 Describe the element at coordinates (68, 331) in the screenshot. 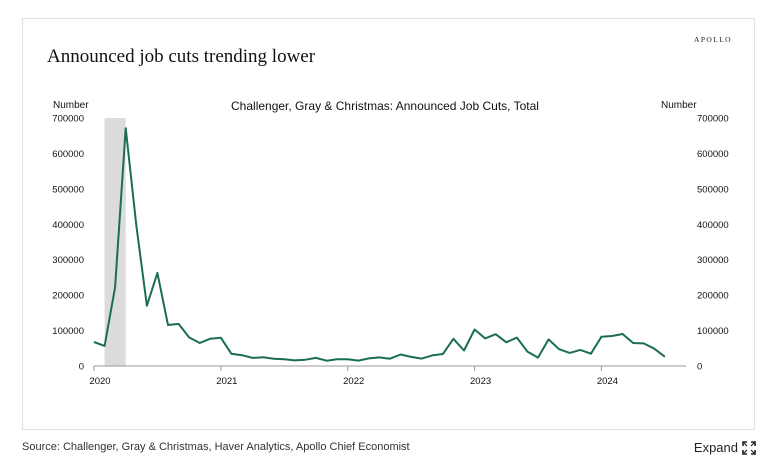

I see `y-tick-label-left: 100000` at that location.